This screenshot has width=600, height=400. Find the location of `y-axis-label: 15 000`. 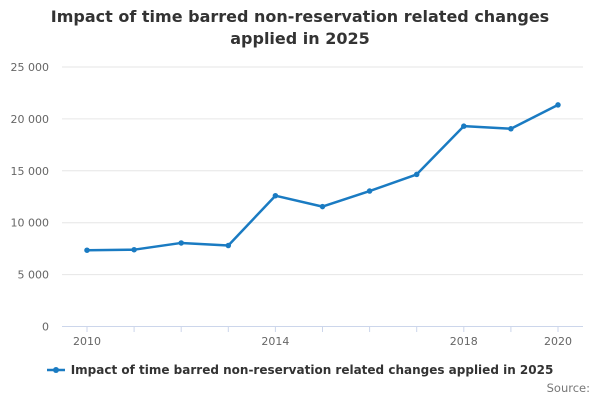

y-axis-label: 15 000 is located at coordinates (30, 171).